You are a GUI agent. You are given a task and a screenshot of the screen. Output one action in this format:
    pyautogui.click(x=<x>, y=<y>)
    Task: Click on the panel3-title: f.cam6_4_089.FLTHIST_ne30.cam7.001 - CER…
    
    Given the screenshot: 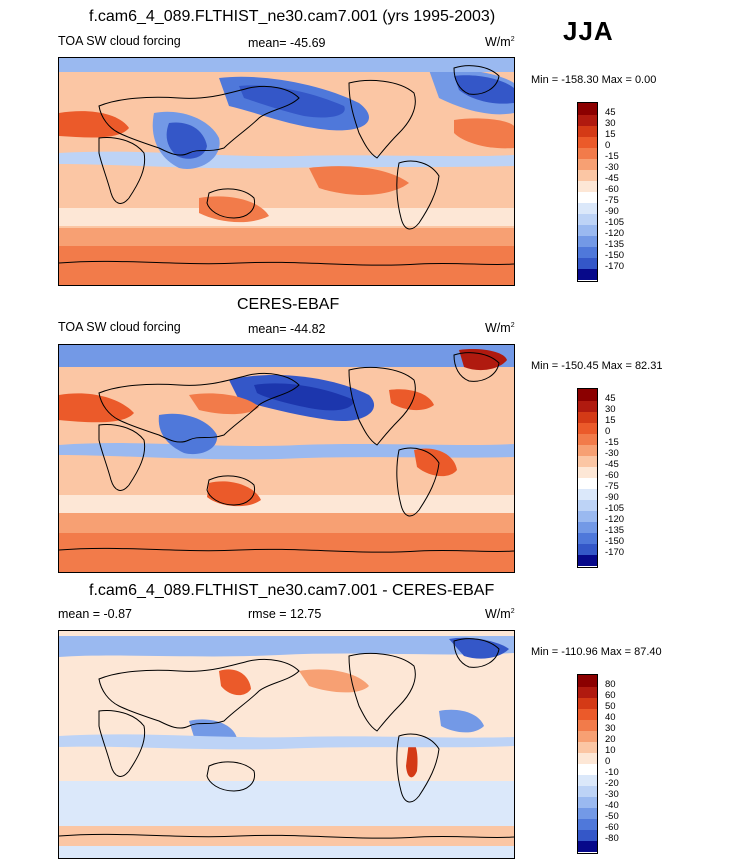 What is the action you would take?
    pyautogui.click(x=292, y=590)
    